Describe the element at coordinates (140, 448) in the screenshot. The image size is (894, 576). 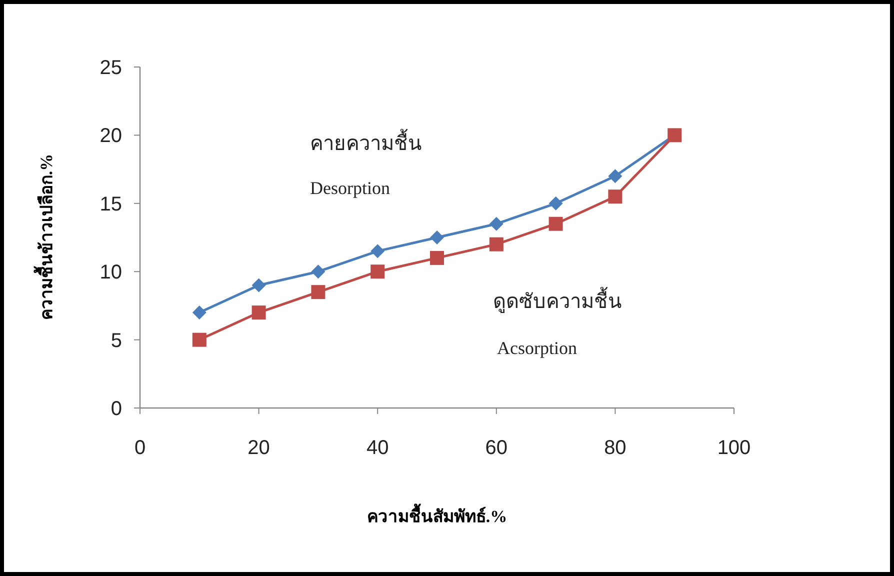
I see `x-tick-label: 0` at that location.